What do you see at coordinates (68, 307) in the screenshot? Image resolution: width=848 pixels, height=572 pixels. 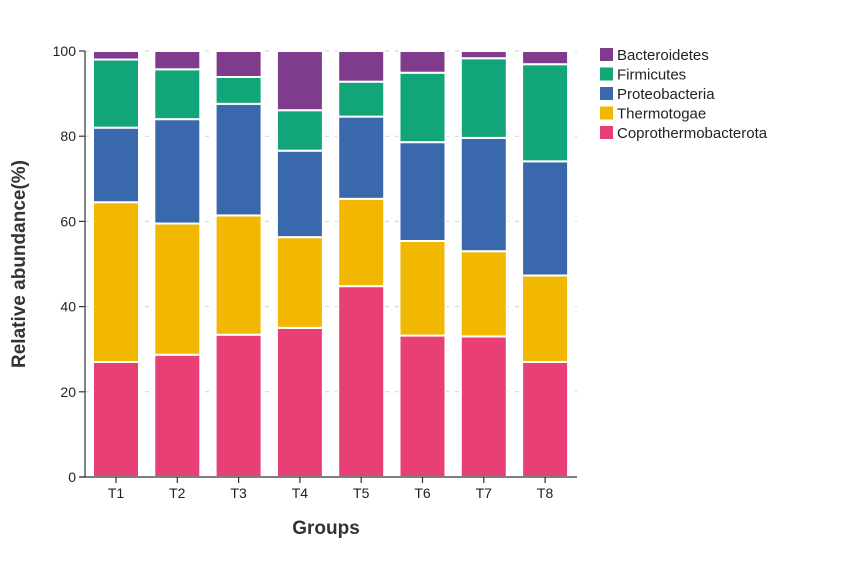 I see `y-tick-label: 40` at bounding box center [68, 307].